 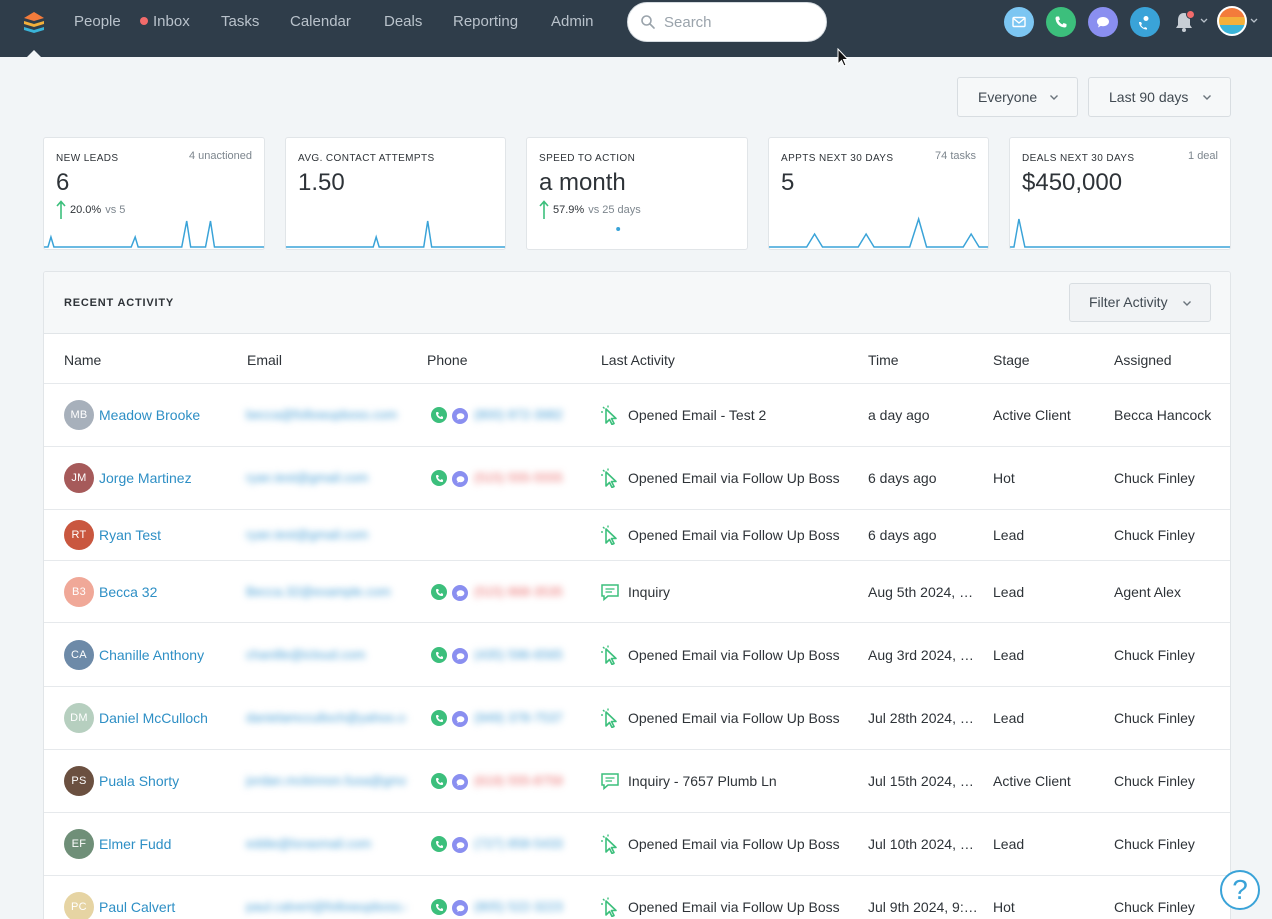 I want to click on last-activity: Opened Email via Follow Up Boss, so click(x=734, y=478).